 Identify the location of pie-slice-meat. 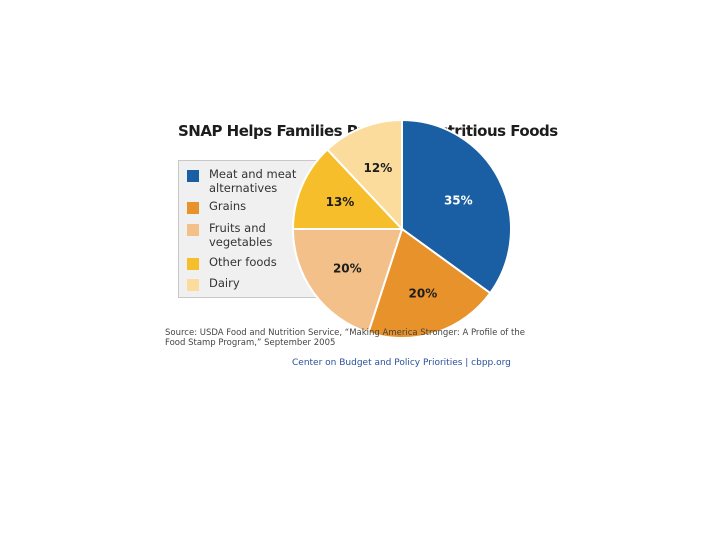
(456, 206).